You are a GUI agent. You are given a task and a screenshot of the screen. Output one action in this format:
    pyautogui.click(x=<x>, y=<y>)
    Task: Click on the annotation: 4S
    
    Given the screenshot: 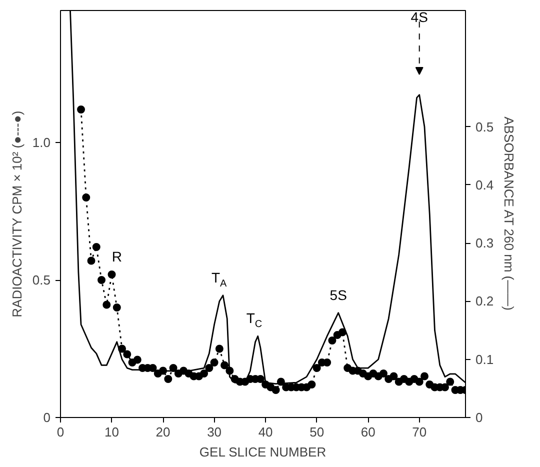 What is the action you would take?
    pyautogui.click(x=419, y=16)
    